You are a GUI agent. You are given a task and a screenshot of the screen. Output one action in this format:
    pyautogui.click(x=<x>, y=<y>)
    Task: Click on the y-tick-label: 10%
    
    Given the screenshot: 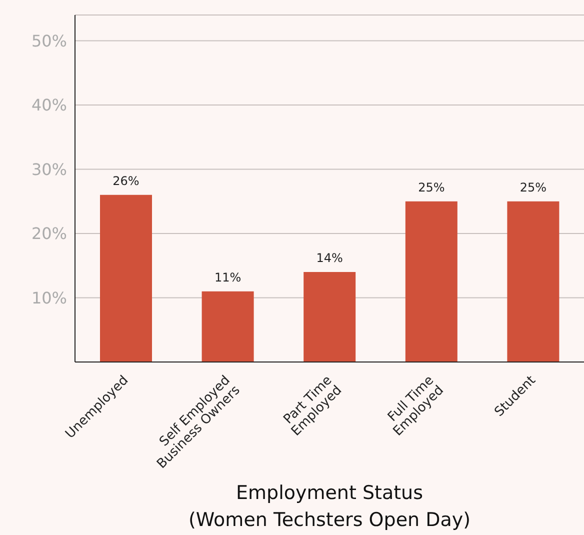 What is the action you would take?
    pyautogui.click(x=49, y=298)
    